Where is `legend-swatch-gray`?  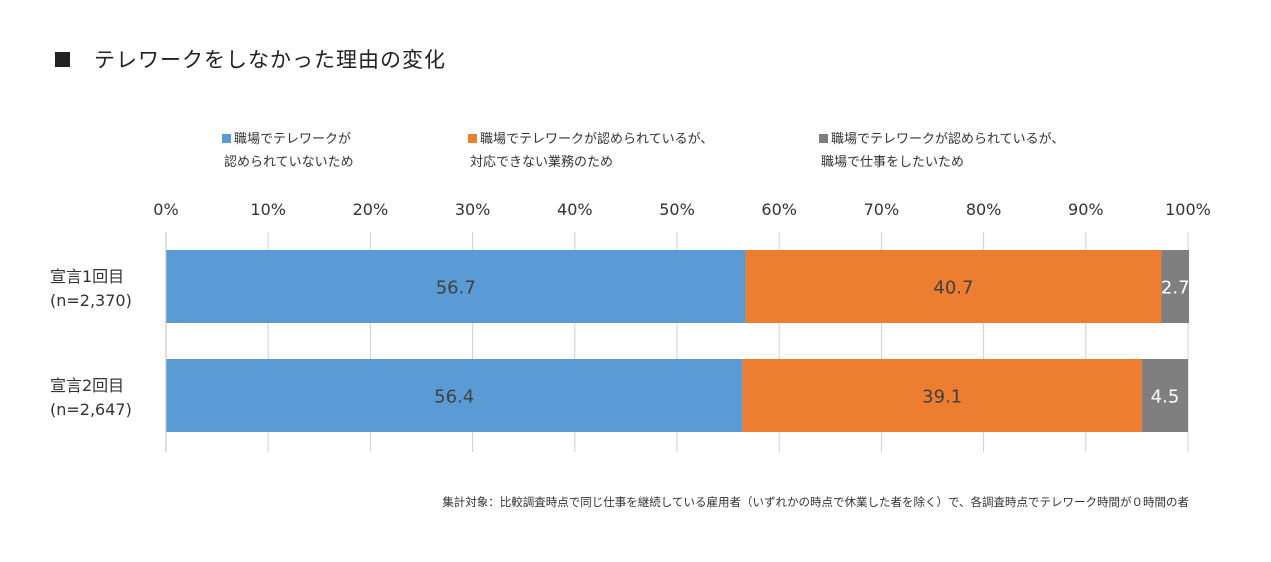
legend-swatch-gray is located at coordinates (823, 138).